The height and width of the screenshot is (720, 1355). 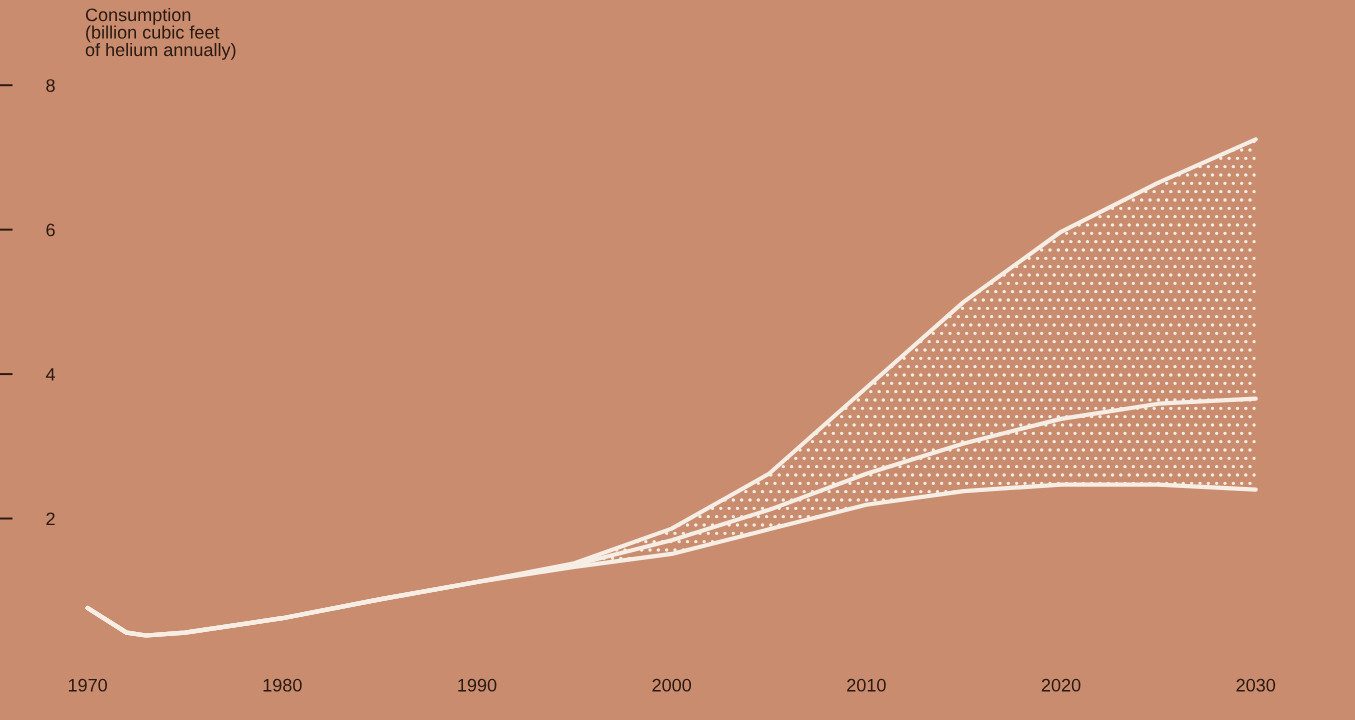 What do you see at coordinates (1061, 685) in the screenshot?
I see `x-tick-label: 2020` at bounding box center [1061, 685].